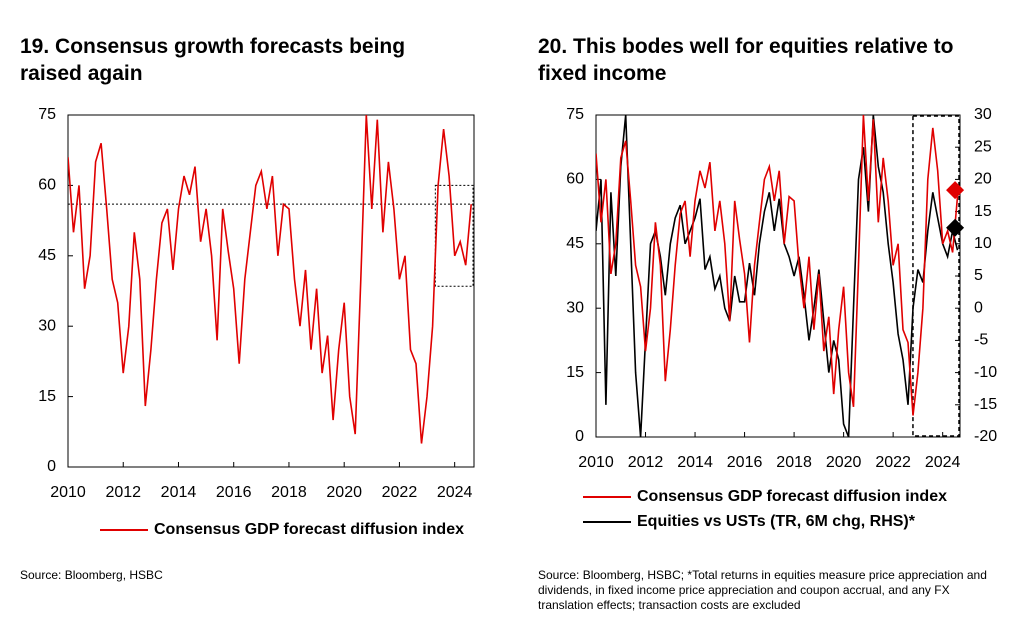  What do you see at coordinates (91, 575) in the screenshot?
I see `source-note: Source: Bloomberg, HSBC` at bounding box center [91, 575].